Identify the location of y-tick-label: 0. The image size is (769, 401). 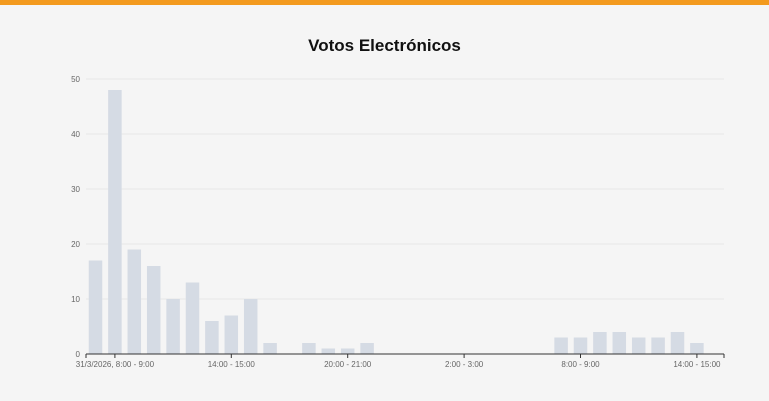
(78, 354).